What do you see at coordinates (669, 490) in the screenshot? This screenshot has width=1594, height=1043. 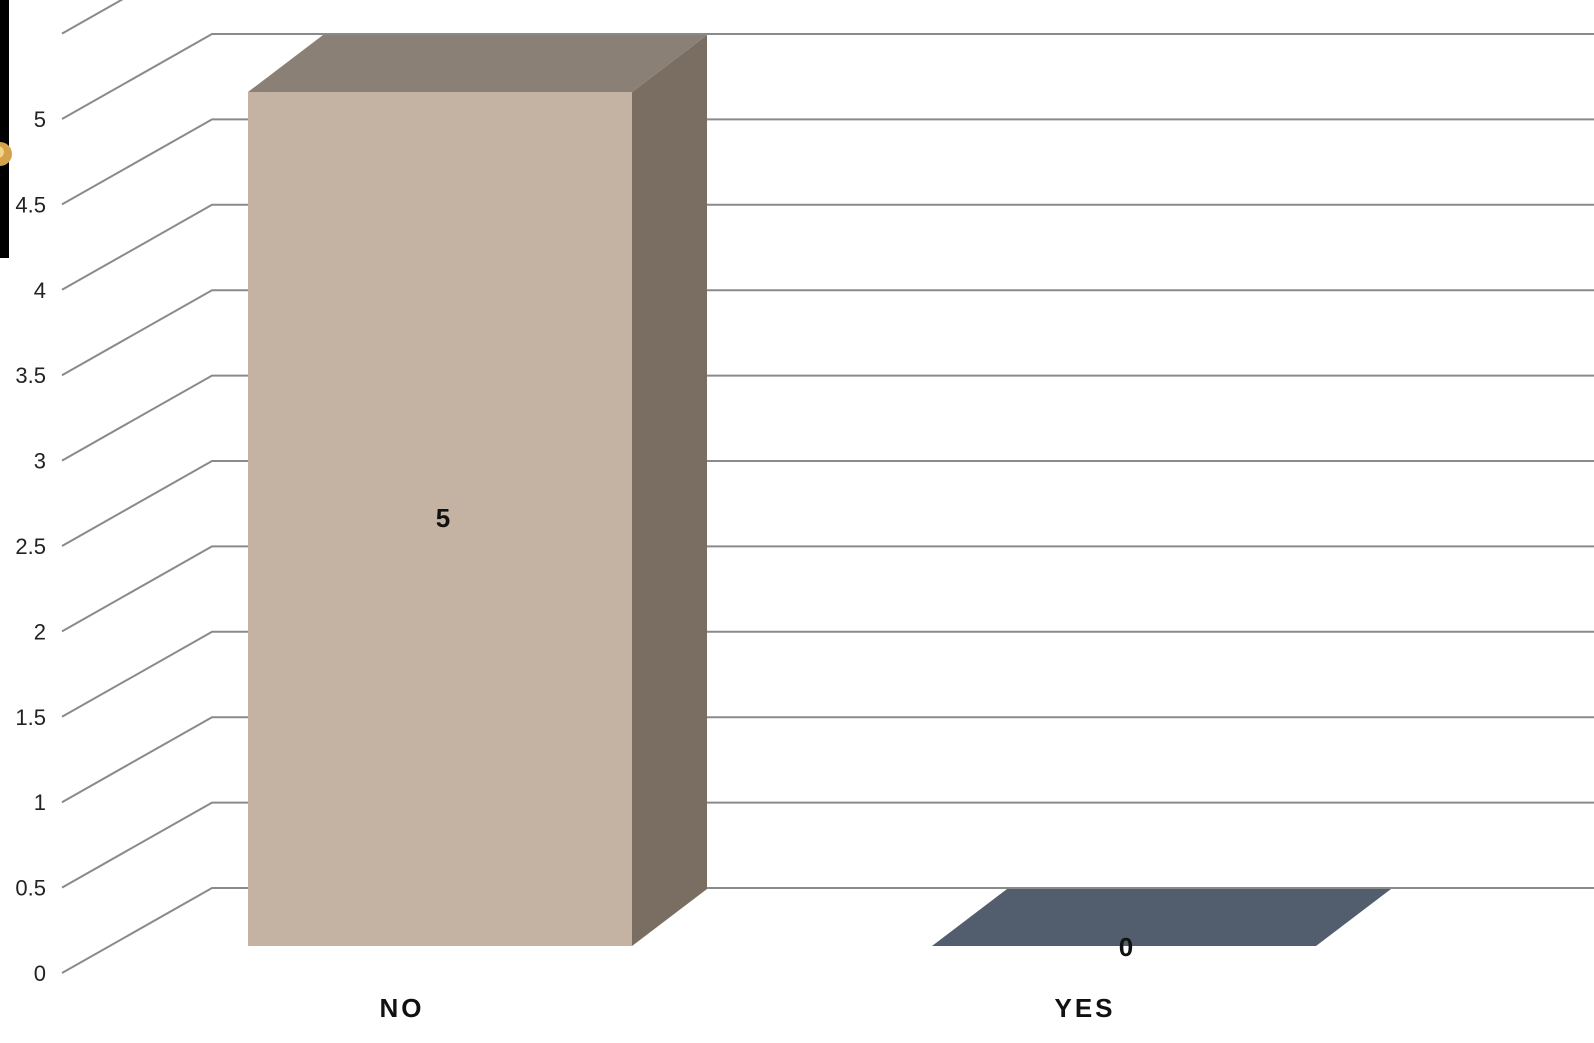 I see `bar-side-no` at bounding box center [669, 490].